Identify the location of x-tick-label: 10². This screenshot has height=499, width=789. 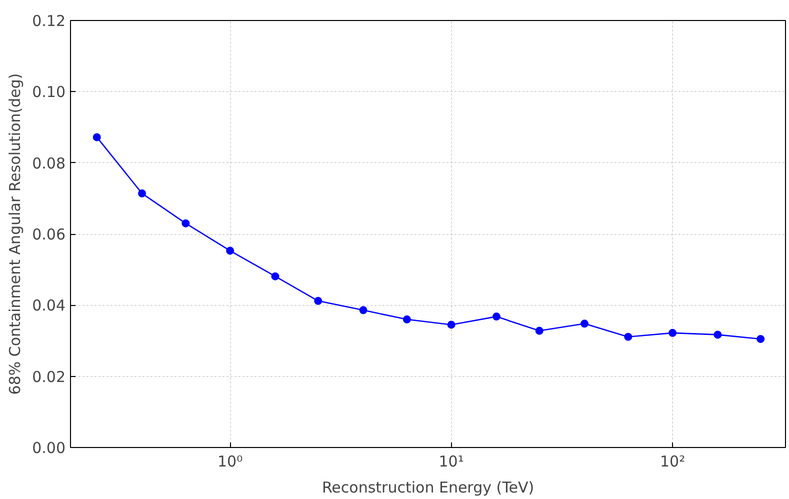
(673, 461).